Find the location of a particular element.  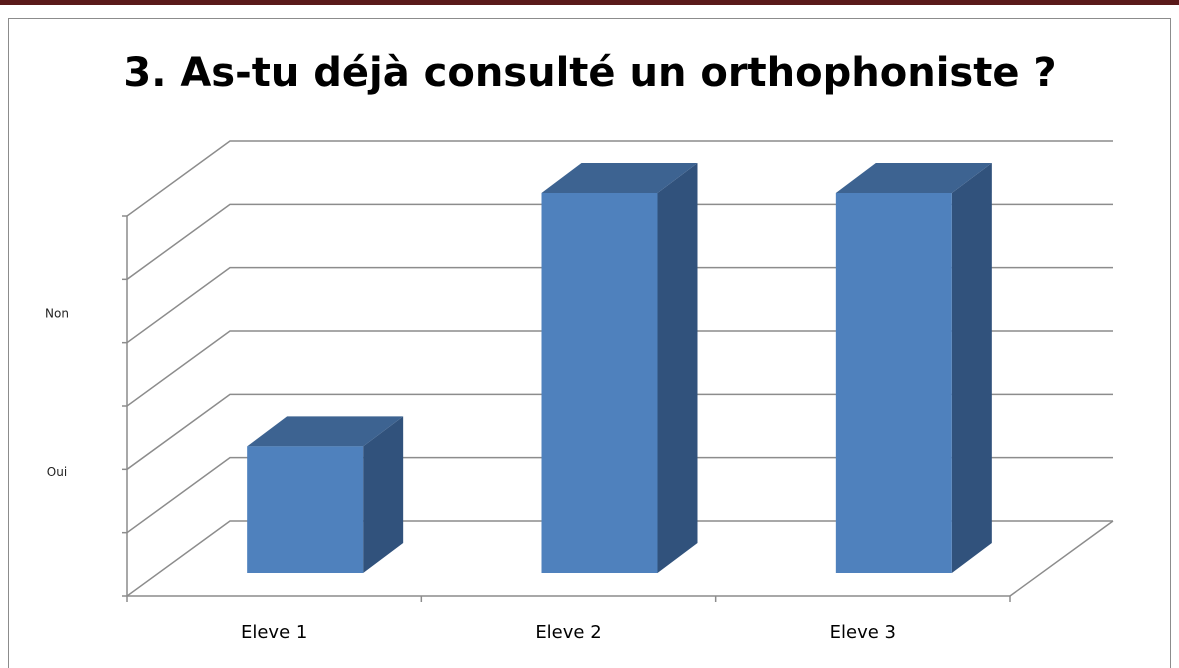

top-border is located at coordinates (589, 2).